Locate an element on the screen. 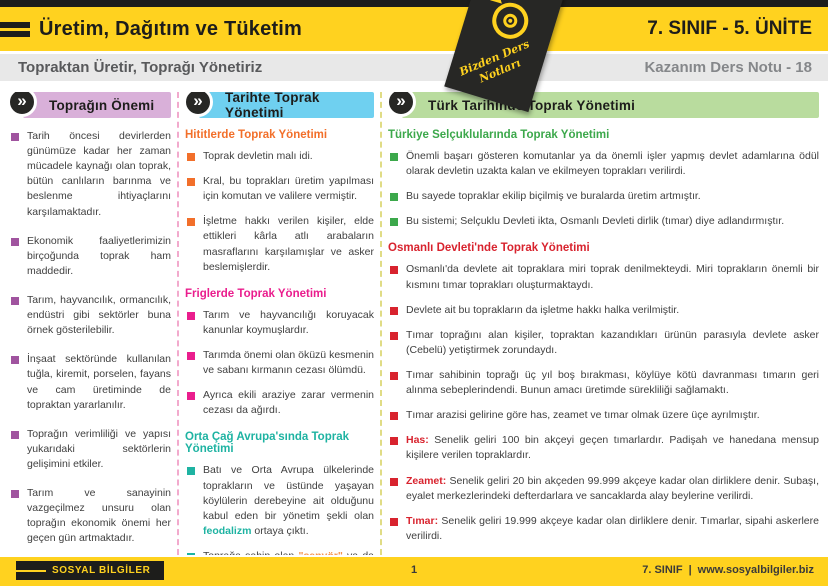  brand-name: Bizden Ders Notları is located at coordinates (494, 61).